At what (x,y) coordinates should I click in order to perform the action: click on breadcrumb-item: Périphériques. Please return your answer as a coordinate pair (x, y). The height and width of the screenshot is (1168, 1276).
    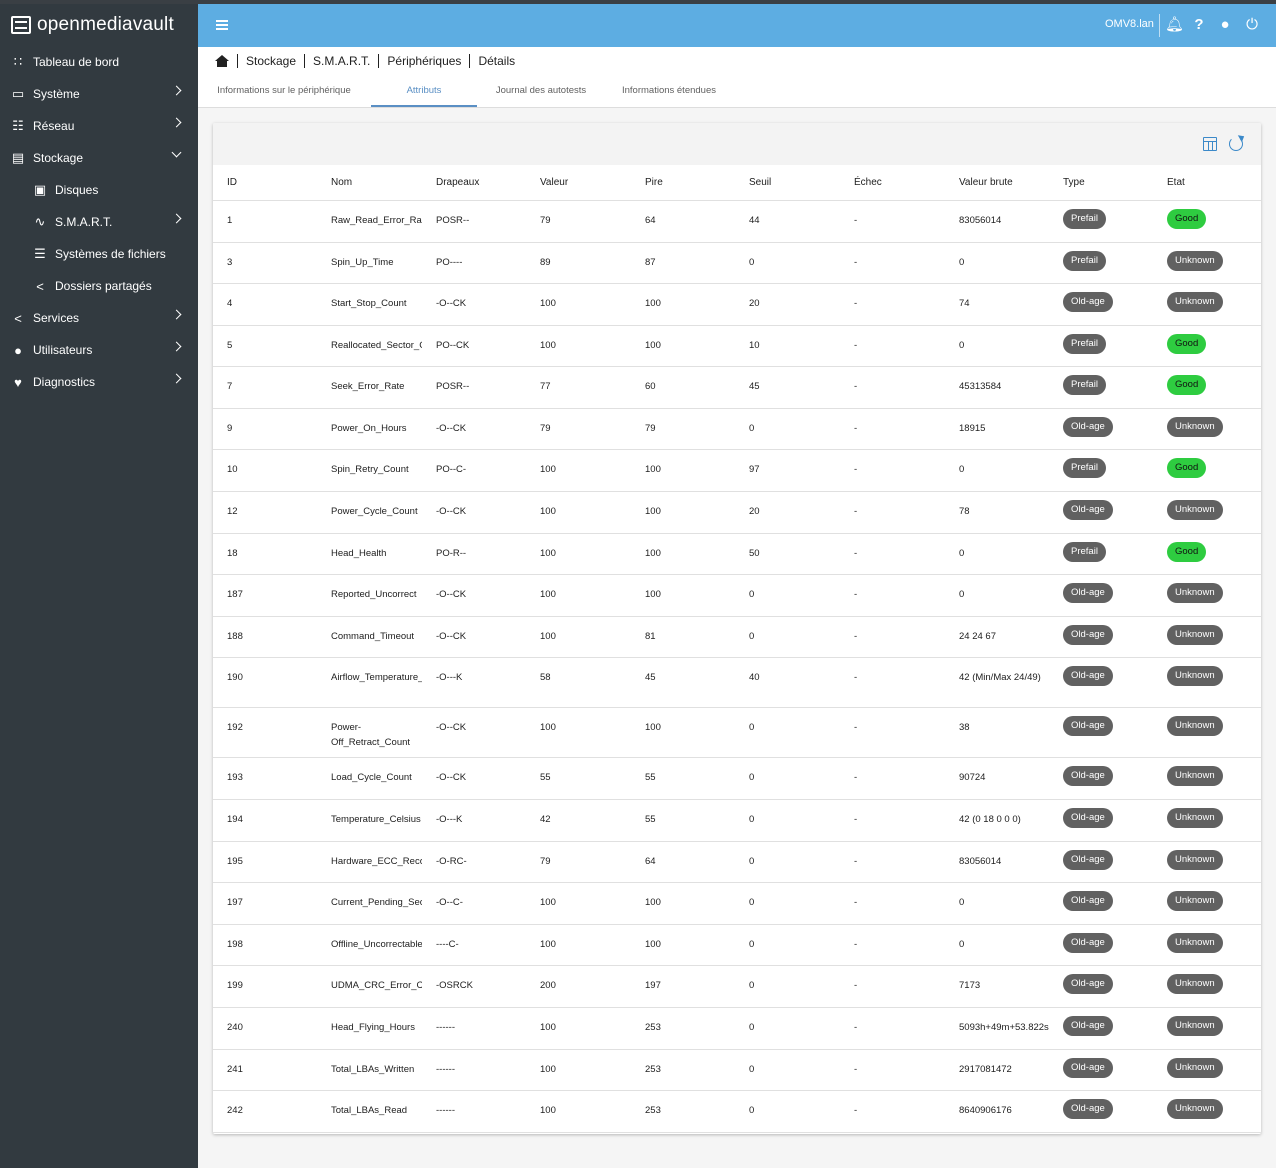
    Looking at the image, I should click on (424, 61).